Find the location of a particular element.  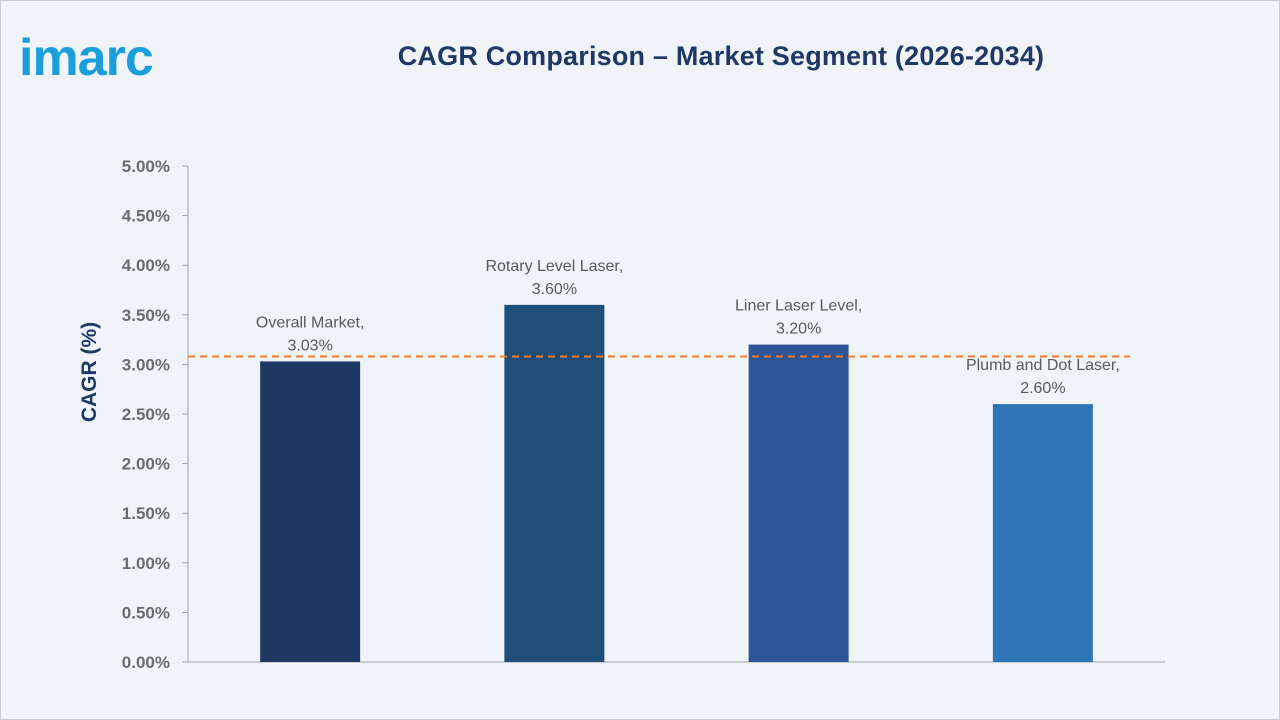

category-label: Liner Laser Level, is located at coordinates (798, 306).